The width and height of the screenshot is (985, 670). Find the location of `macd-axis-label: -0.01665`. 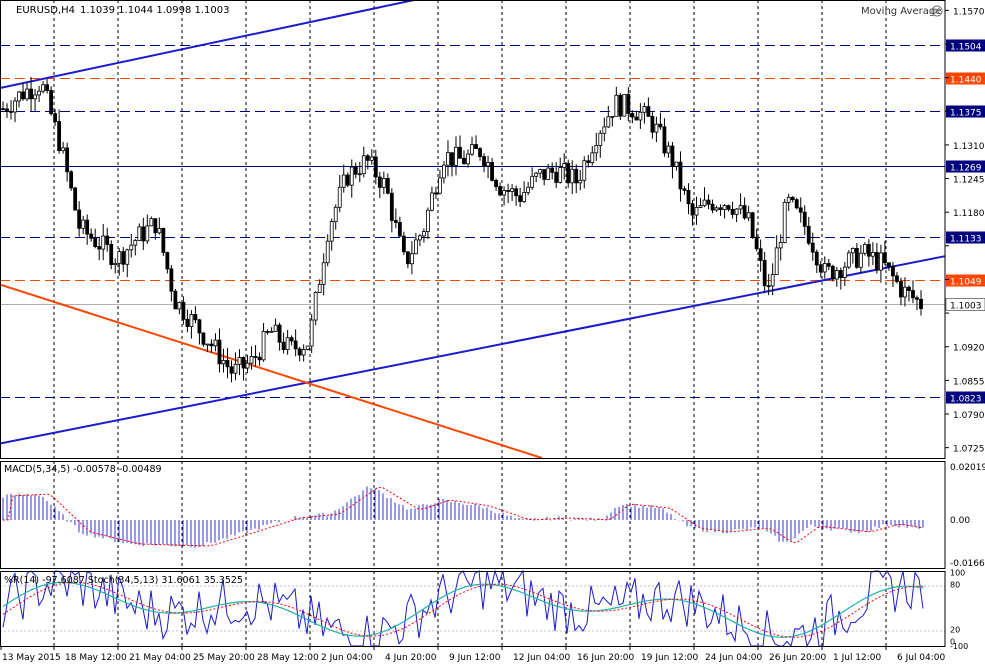

macd-axis-label: -0.01665 is located at coordinates (967, 564).